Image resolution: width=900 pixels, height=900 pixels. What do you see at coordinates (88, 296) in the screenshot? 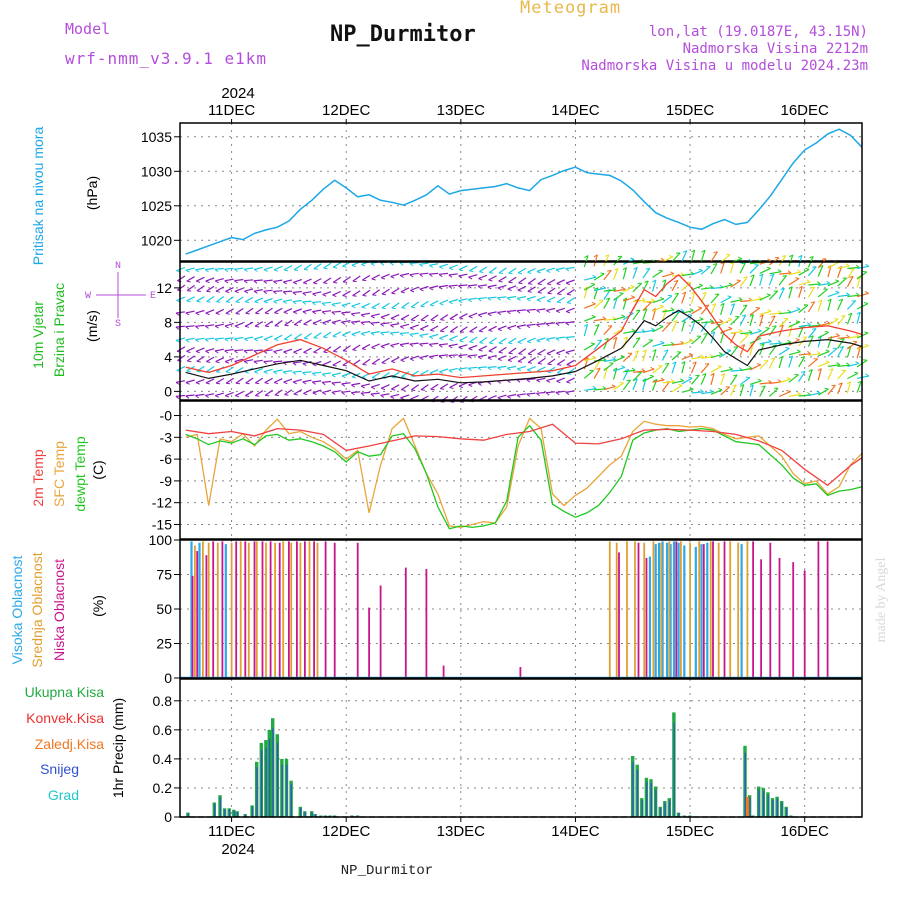
I see `compass-west: W` at bounding box center [88, 296].